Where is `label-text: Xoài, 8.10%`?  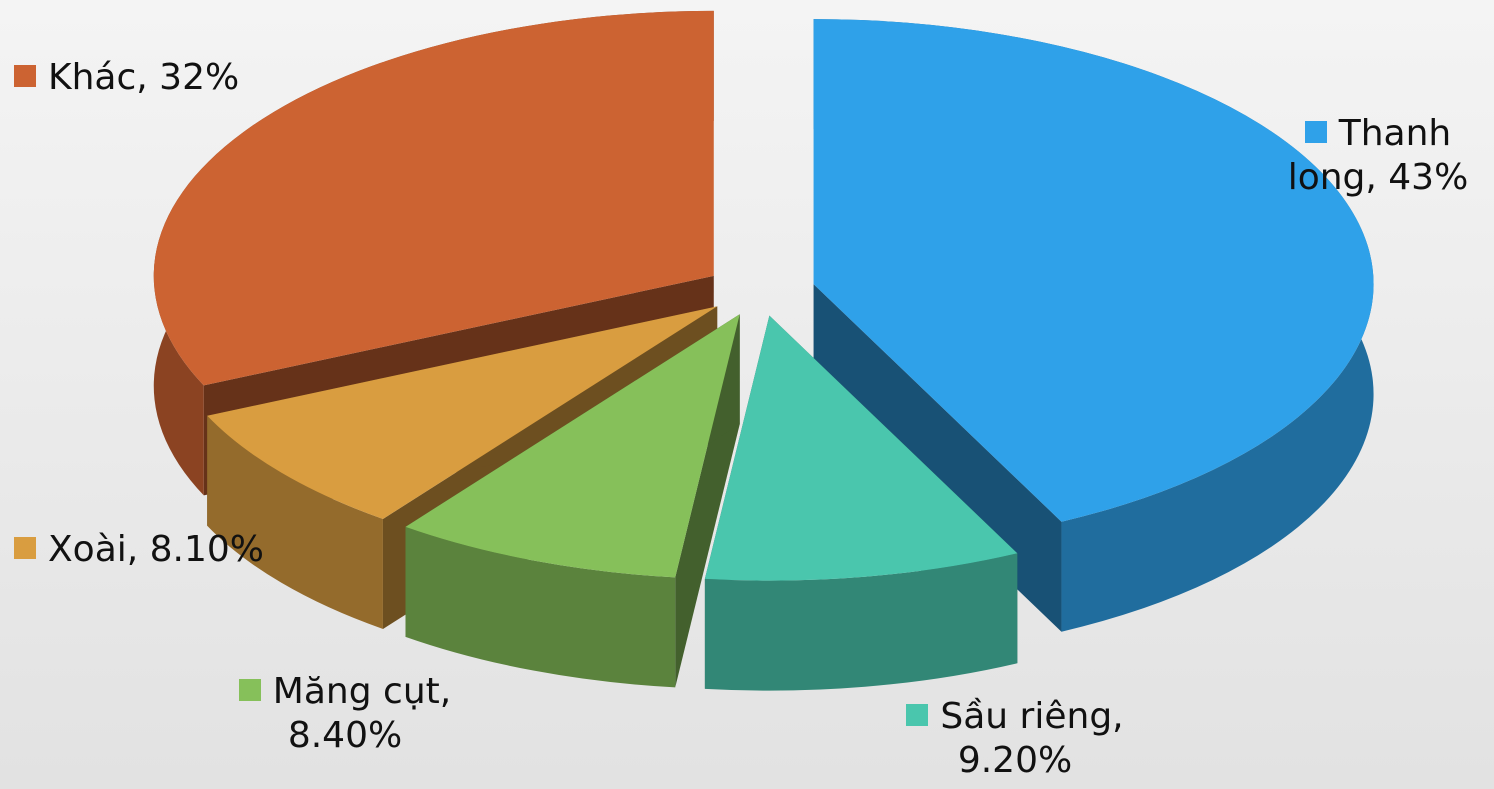
label-text: Xoài, 8.10% is located at coordinates (156, 549).